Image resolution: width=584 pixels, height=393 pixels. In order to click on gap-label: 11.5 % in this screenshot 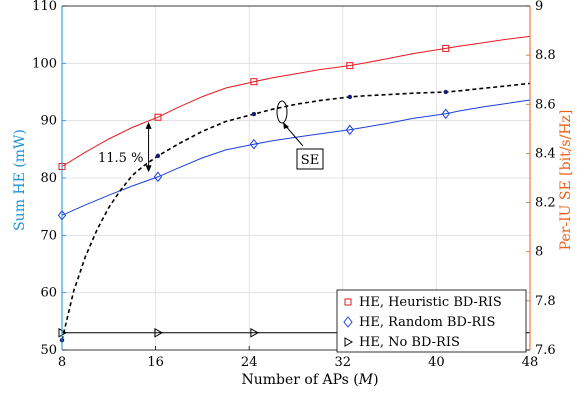, I will do `click(120, 158)`.